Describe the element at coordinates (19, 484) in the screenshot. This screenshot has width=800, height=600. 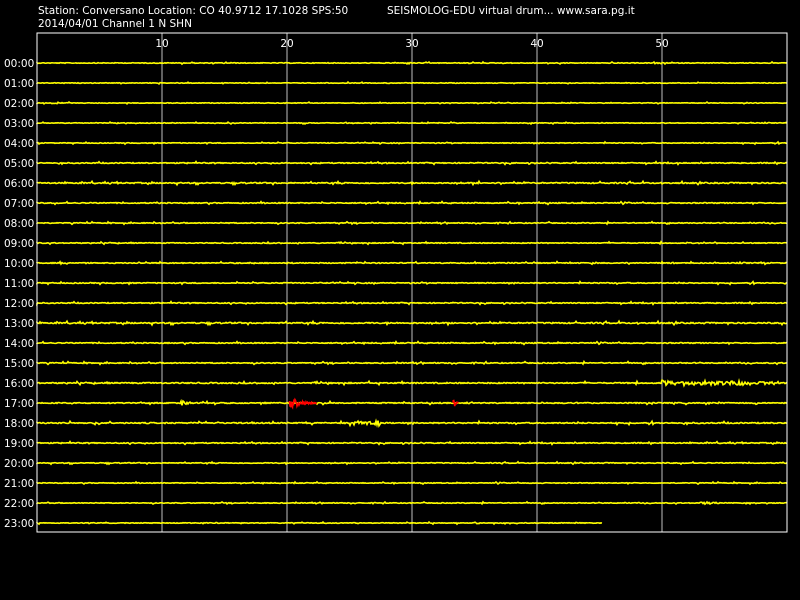
I see `hour-label: 21:00` at that location.